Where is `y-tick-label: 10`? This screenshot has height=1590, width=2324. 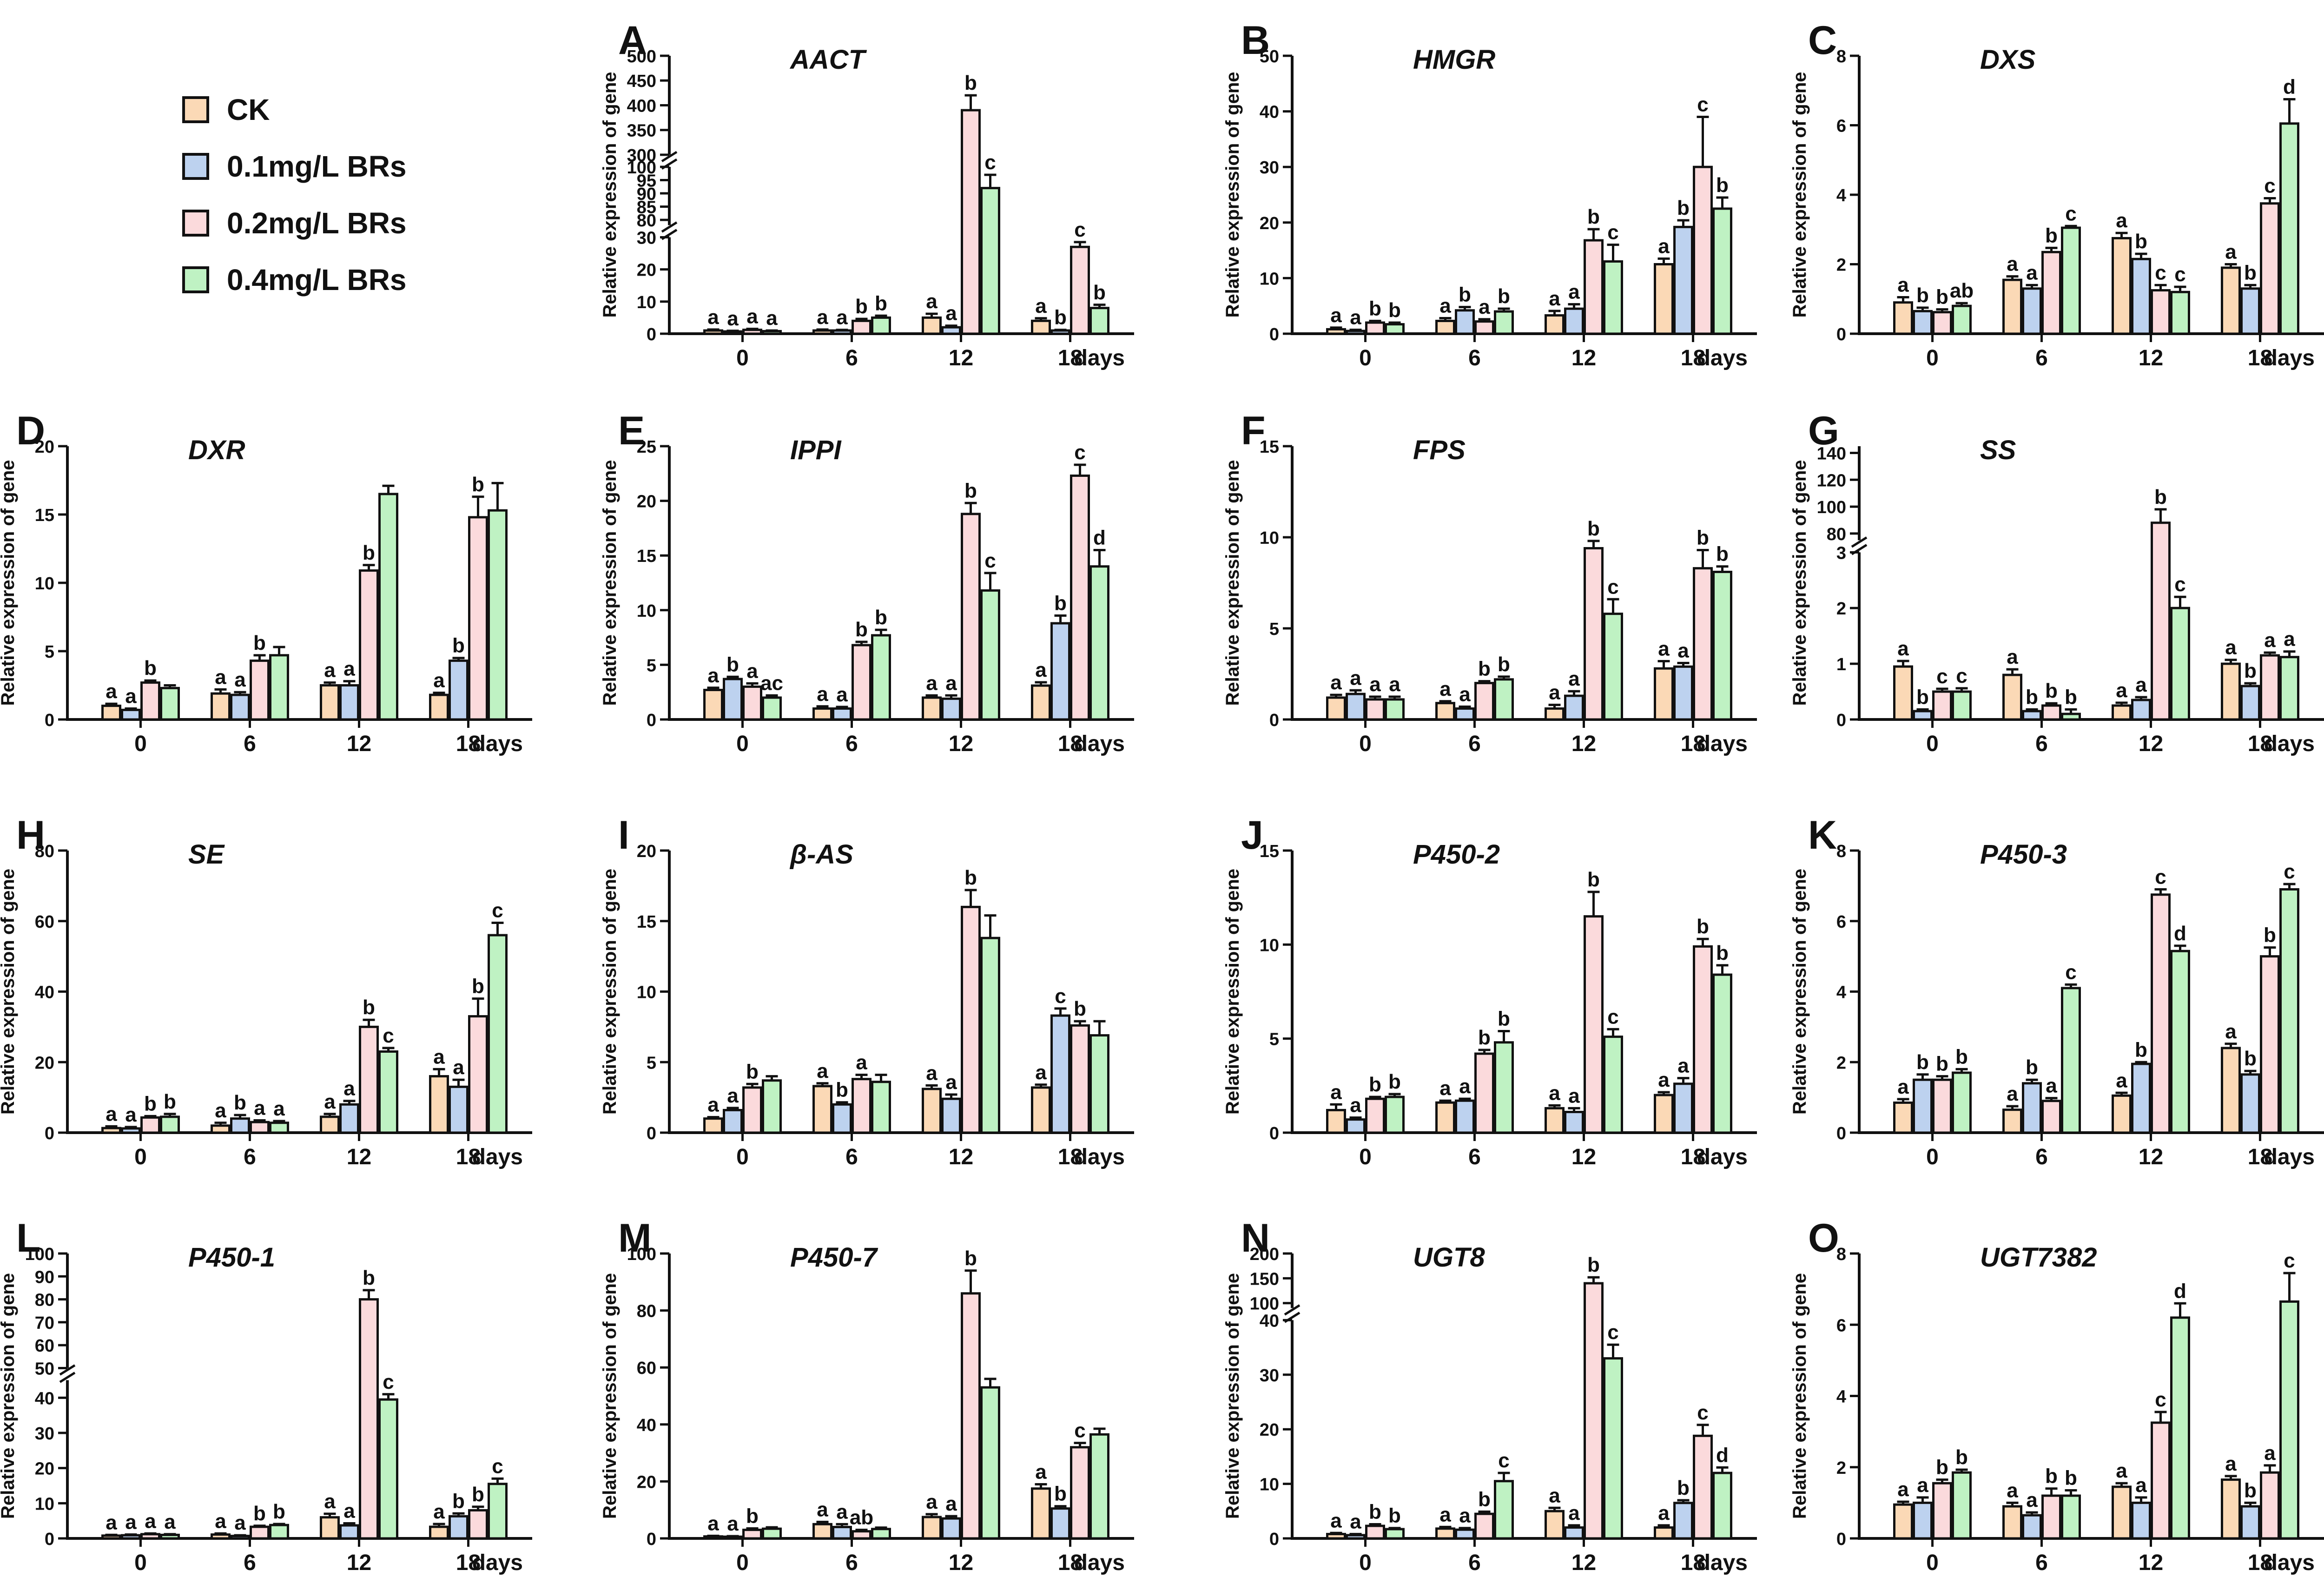
y-tick-label: 10 is located at coordinates (1269, 1485).